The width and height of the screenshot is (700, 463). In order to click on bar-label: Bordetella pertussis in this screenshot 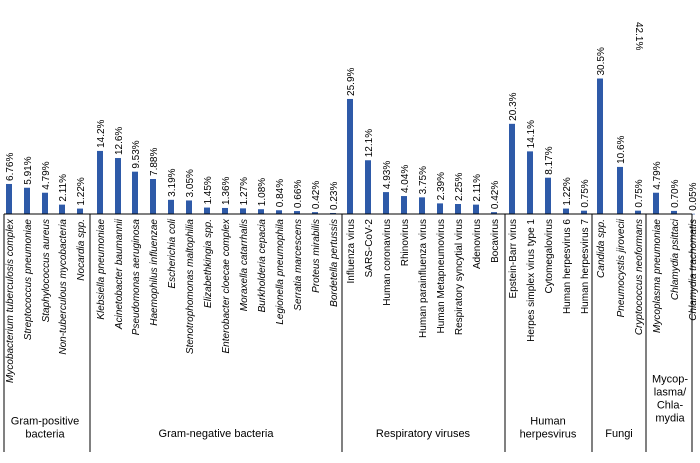, I will do `click(334, 263)`.